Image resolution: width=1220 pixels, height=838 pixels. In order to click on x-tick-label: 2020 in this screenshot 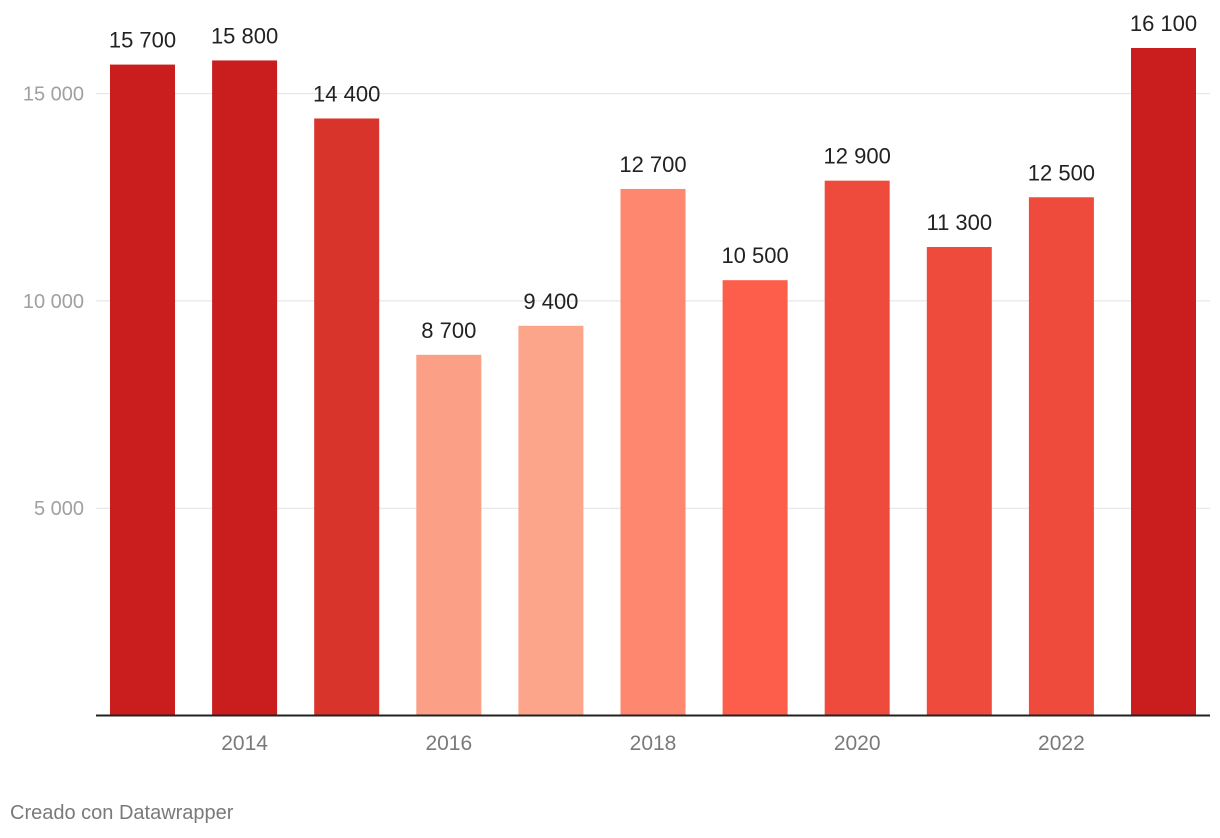, I will do `click(857, 743)`.